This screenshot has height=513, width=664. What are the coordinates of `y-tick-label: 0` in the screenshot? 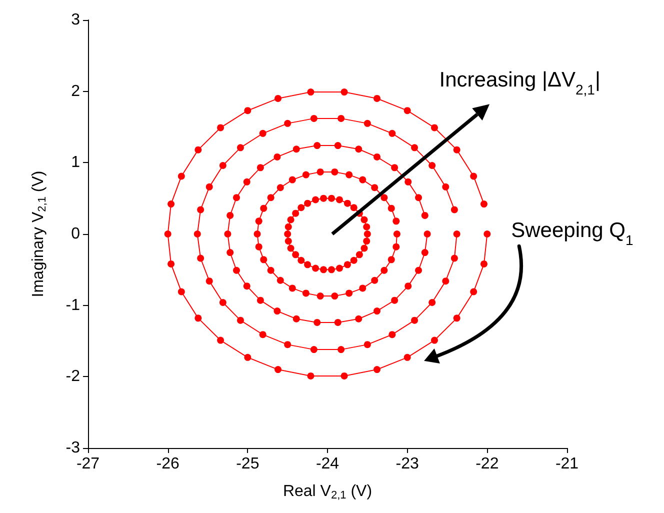 It's located at (75, 234).